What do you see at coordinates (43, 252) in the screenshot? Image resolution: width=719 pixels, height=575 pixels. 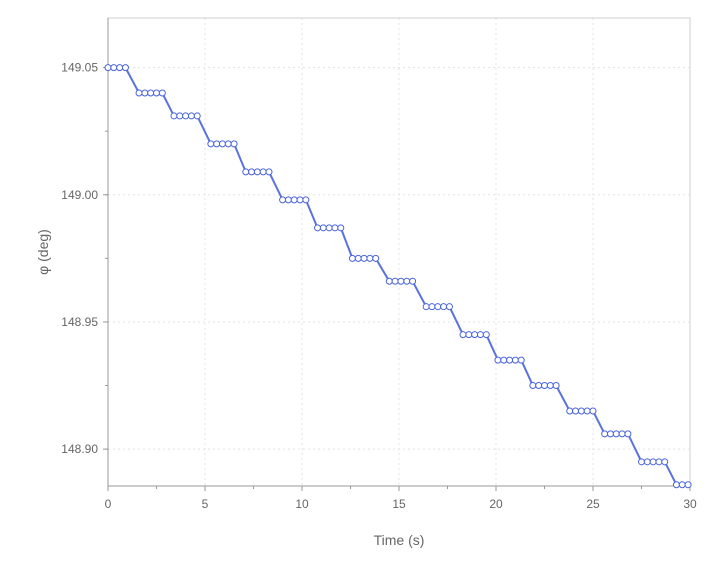 I see `y-axis-title: φ (deg)` at bounding box center [43, 252].